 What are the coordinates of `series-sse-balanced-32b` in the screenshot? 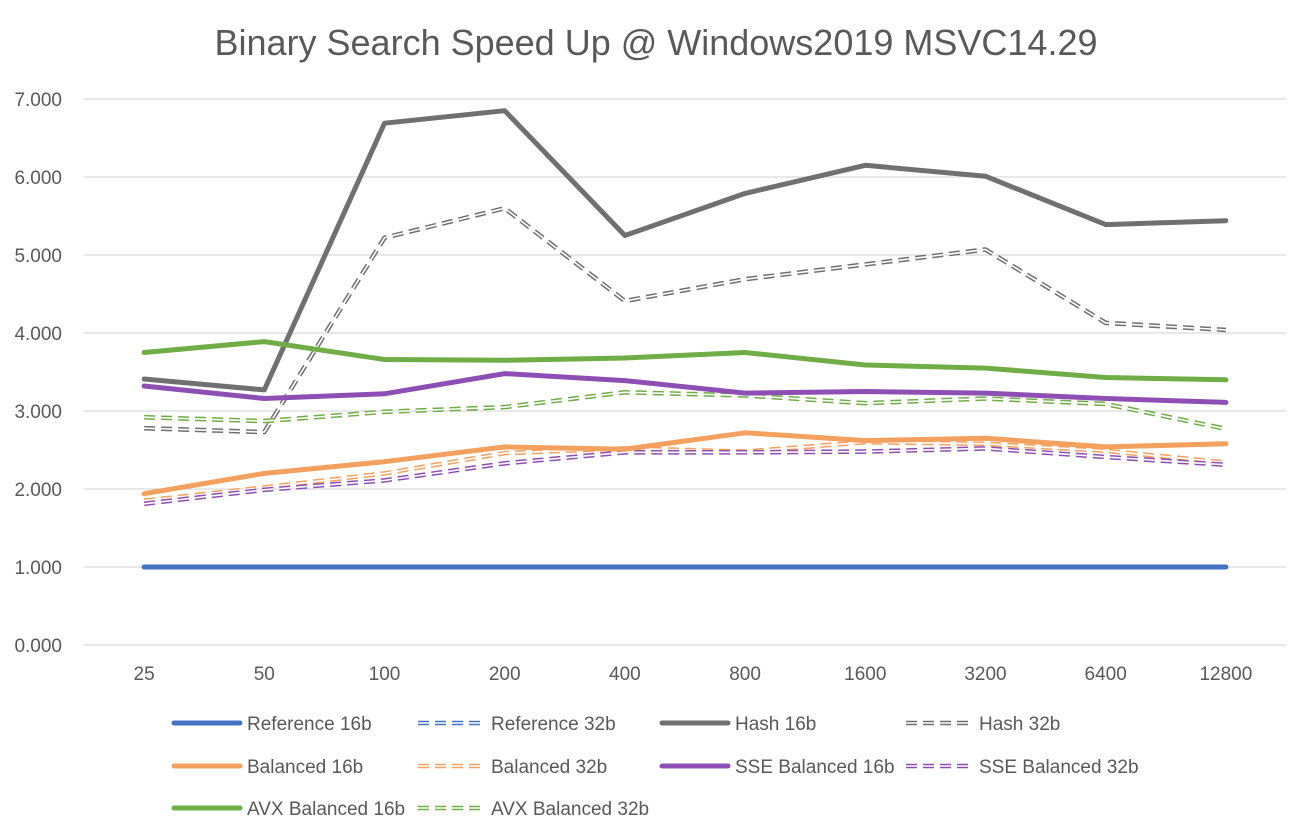 It's located at (685, 476).